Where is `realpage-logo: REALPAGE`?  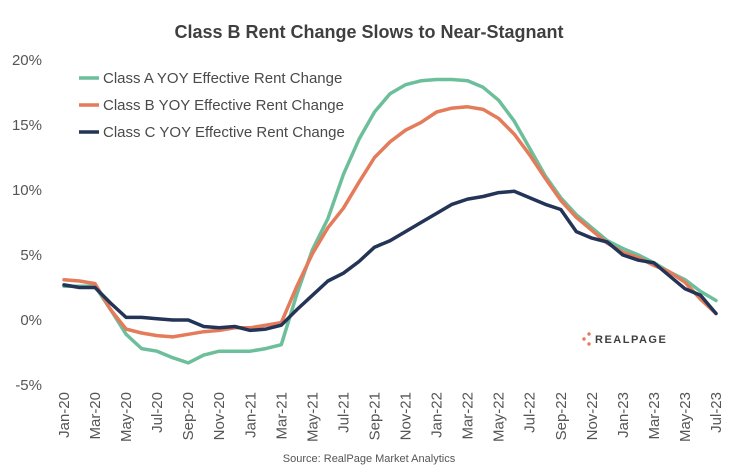 realpage-logo: REALPAGE is located at coordinates (624, 339).